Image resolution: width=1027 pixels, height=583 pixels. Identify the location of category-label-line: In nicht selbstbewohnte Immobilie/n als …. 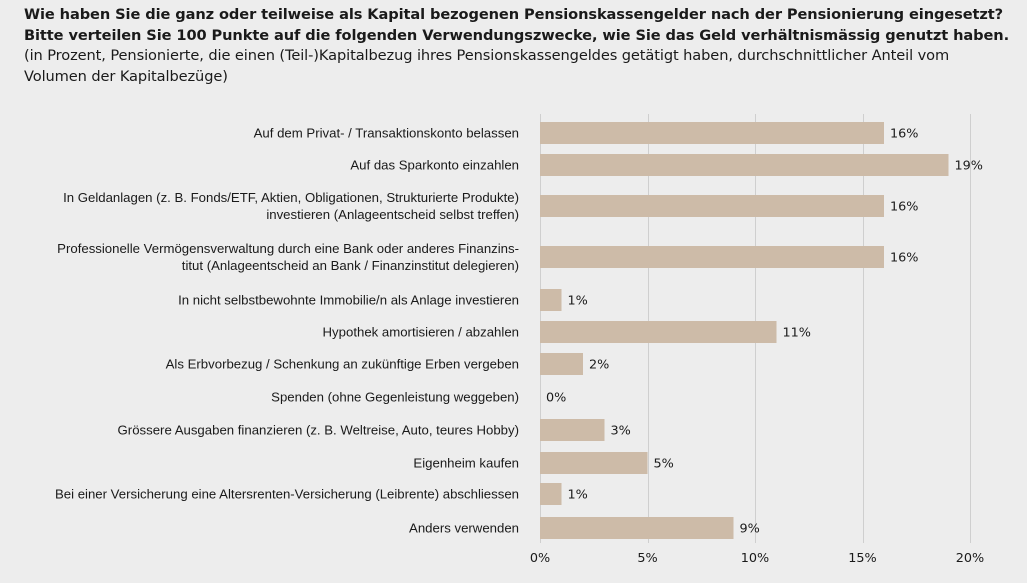
(348, 300).